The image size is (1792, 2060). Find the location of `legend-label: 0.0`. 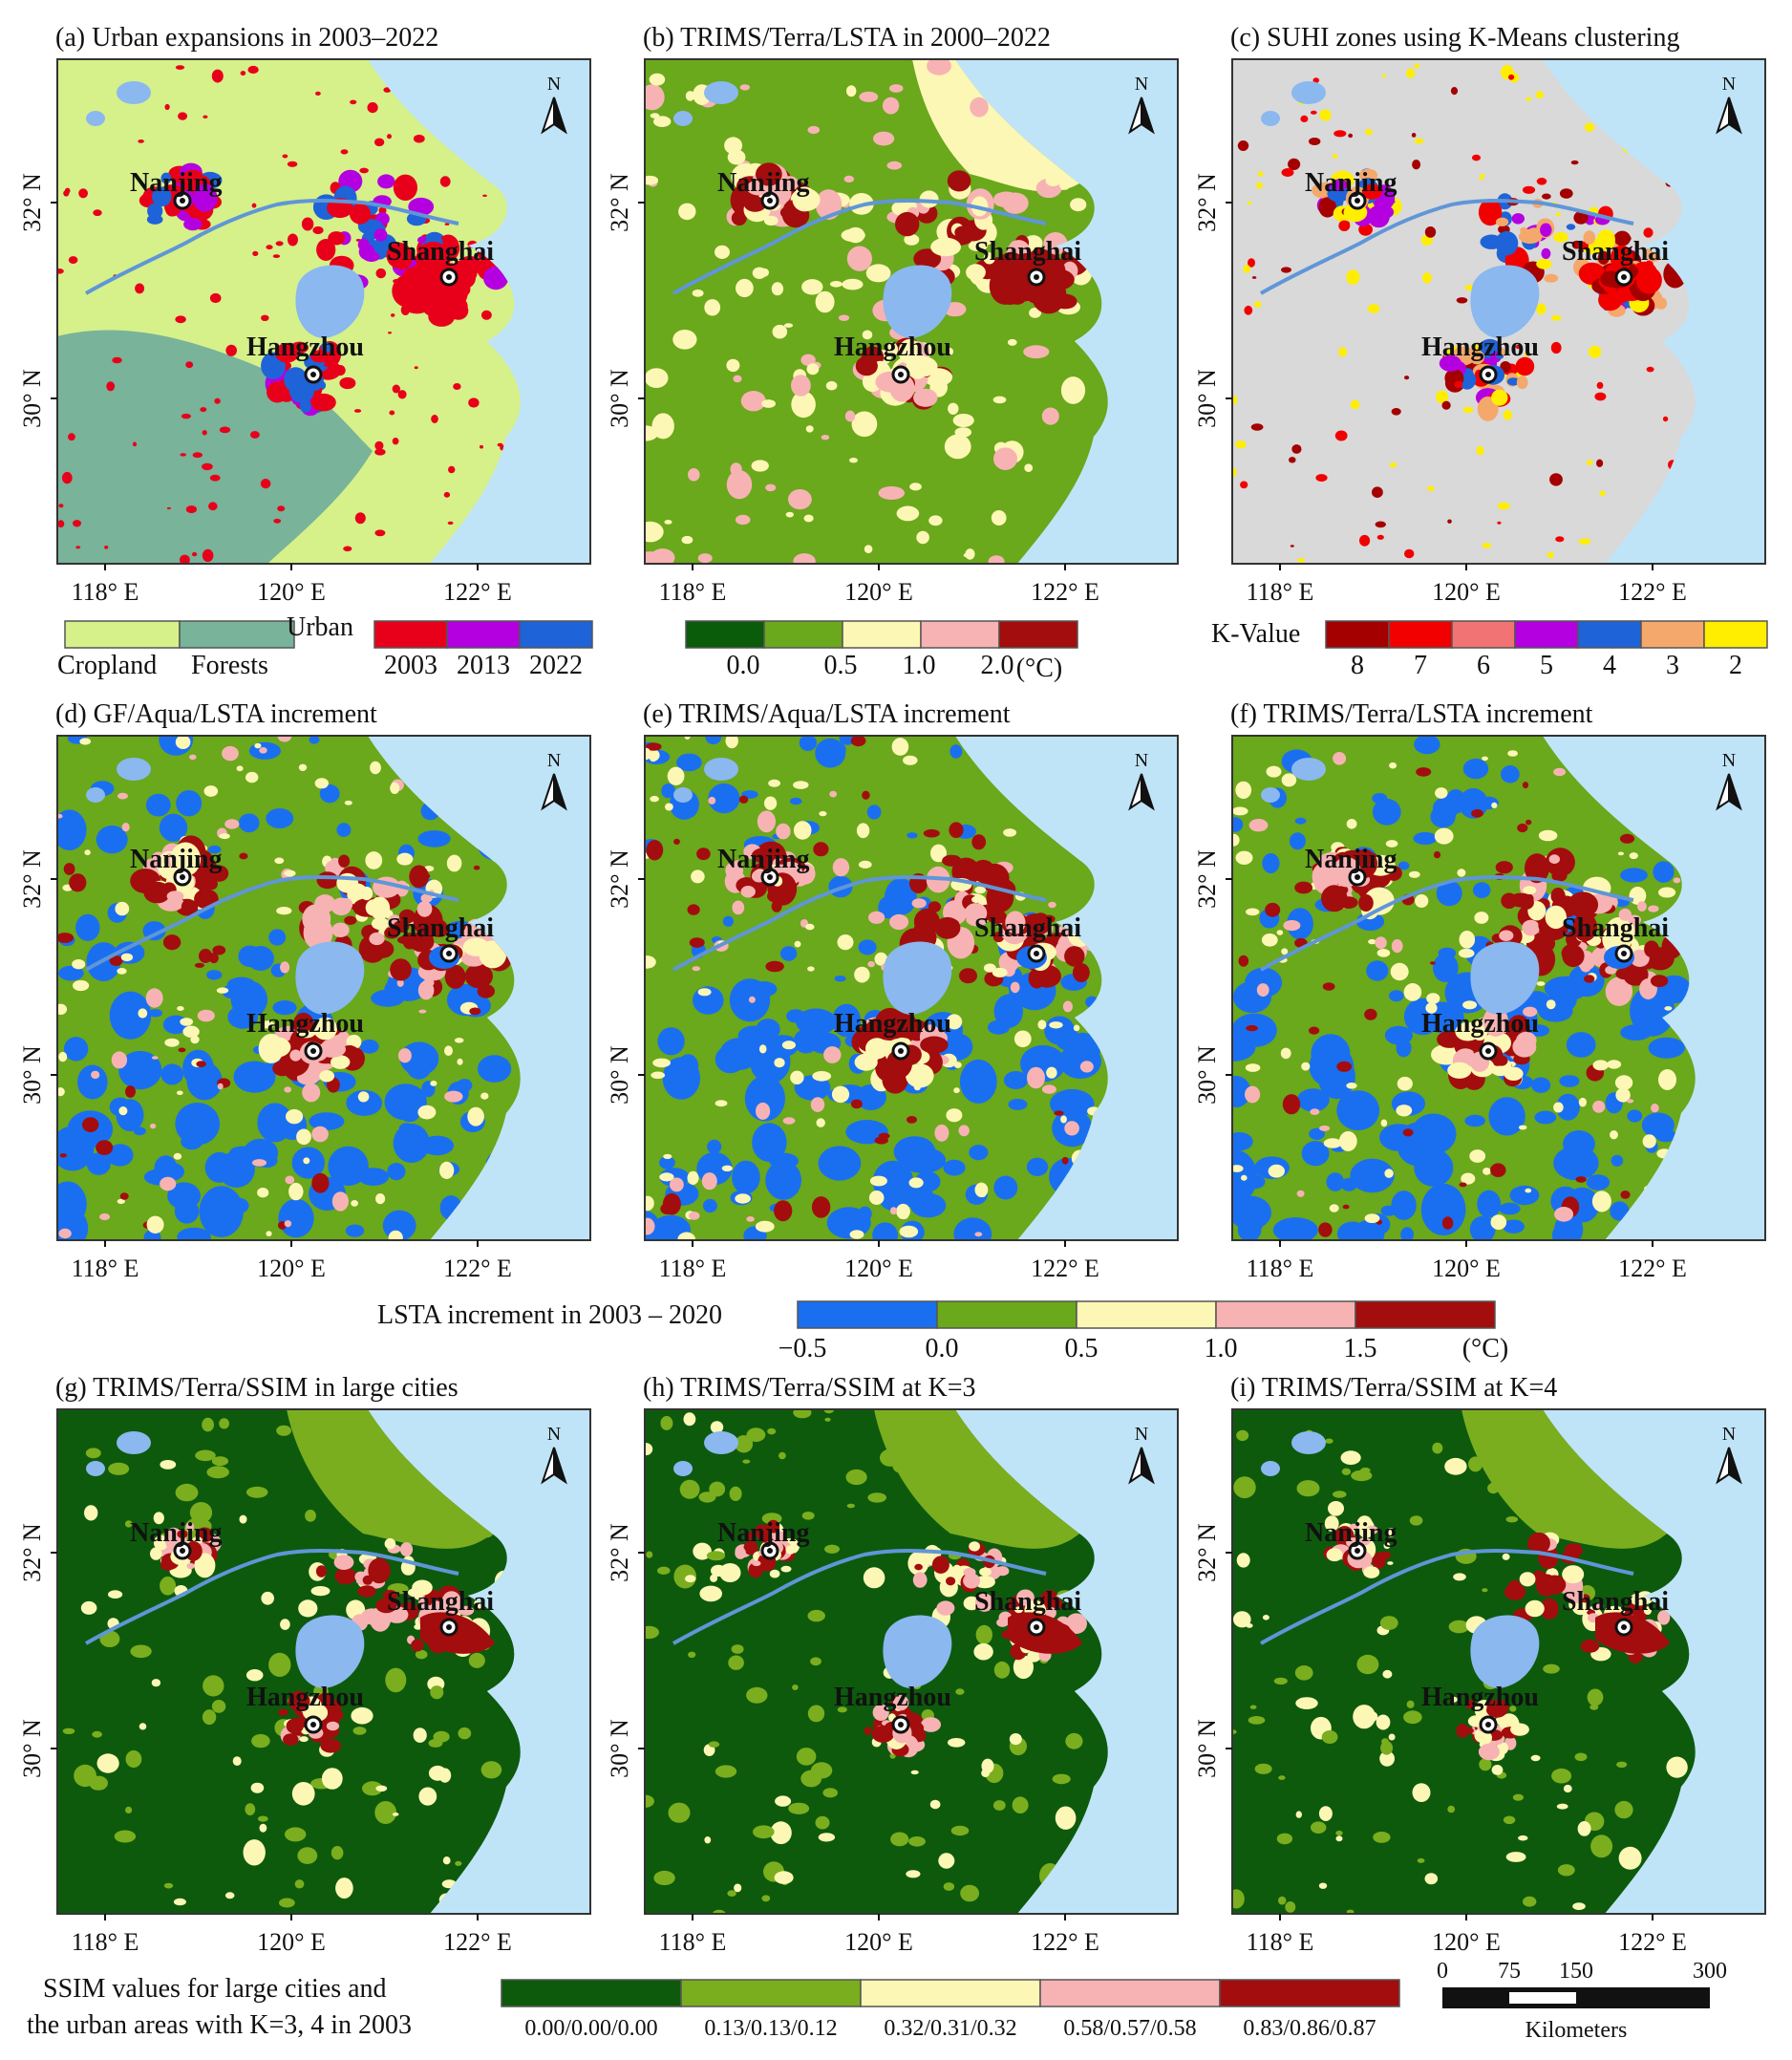

legend-label: 0.0 is located at coordinates (942, 1348).